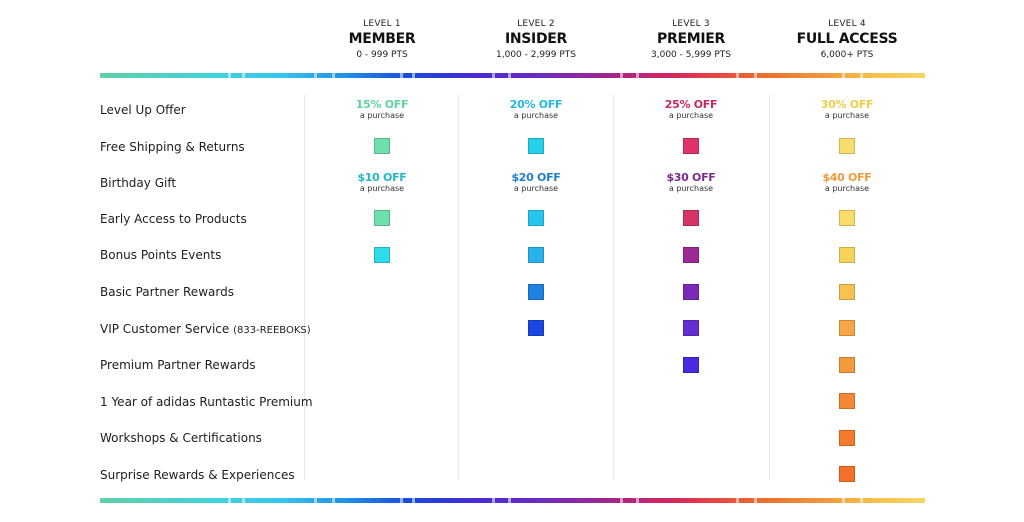 The height and width of the screenshot is (522, 1024). I want to click on feature-early-access: Early Access to Products, so click(173, 219).